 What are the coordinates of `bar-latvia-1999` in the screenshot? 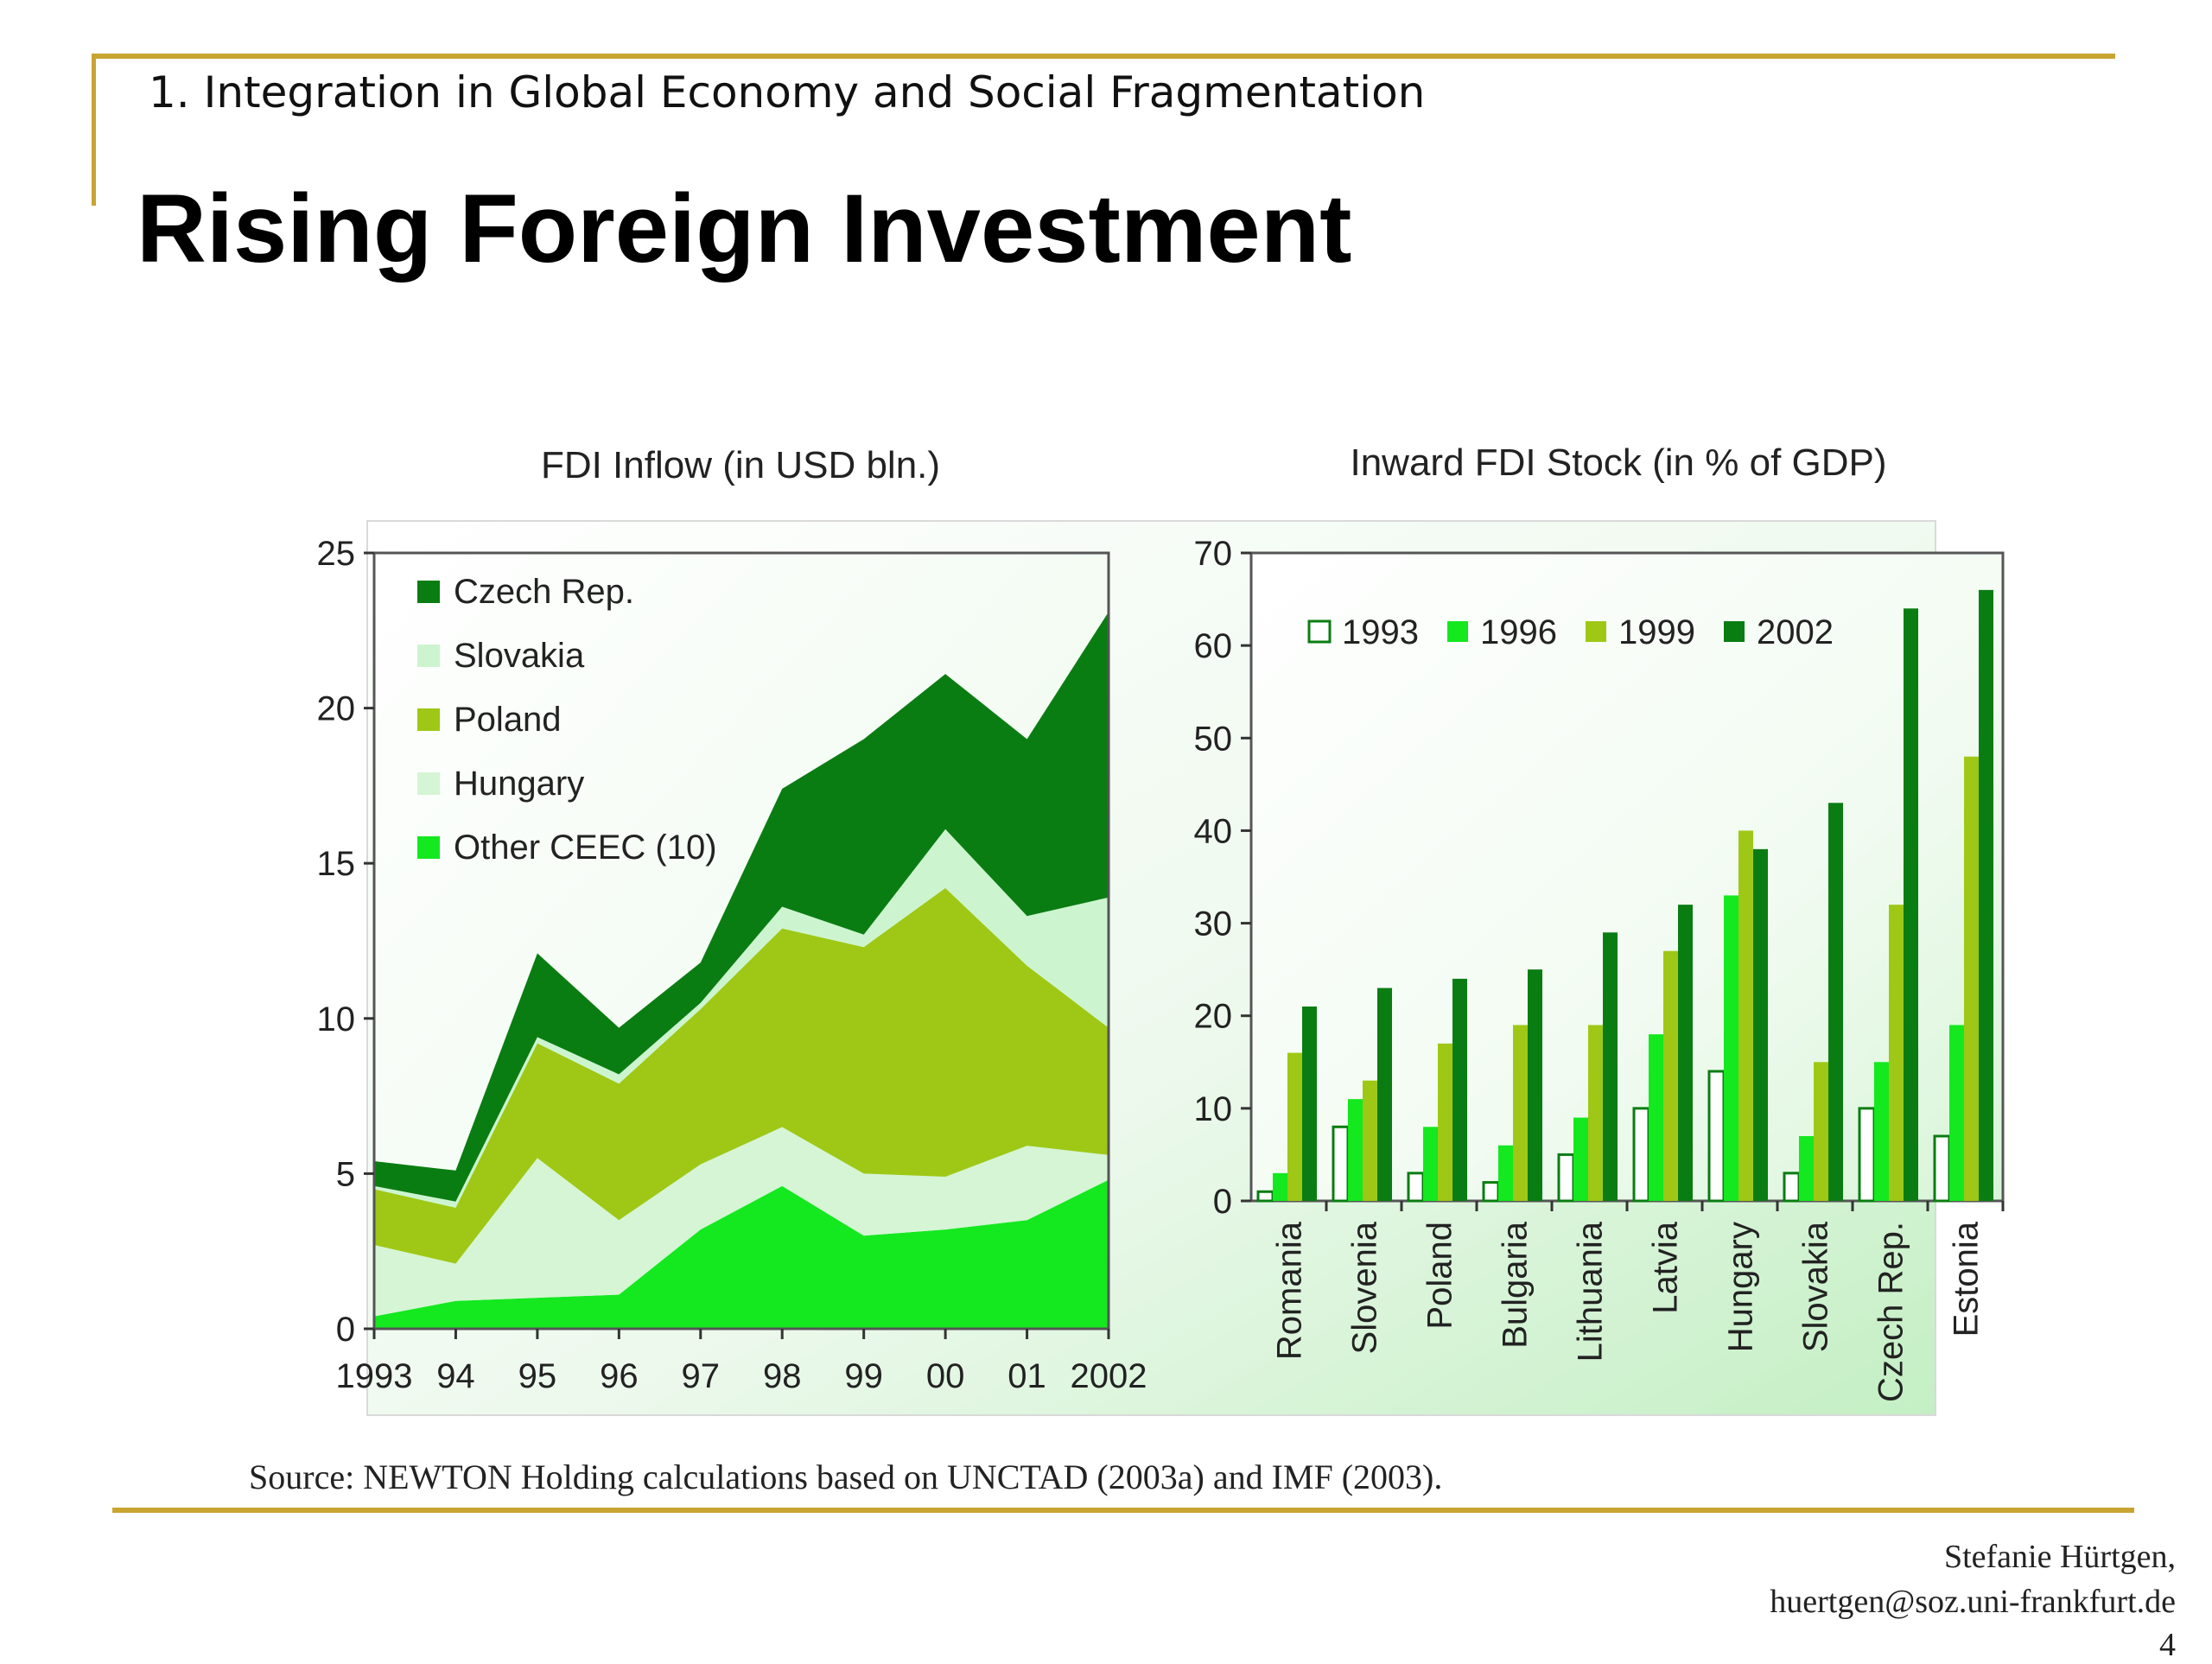 It's located at (1670, 1075).